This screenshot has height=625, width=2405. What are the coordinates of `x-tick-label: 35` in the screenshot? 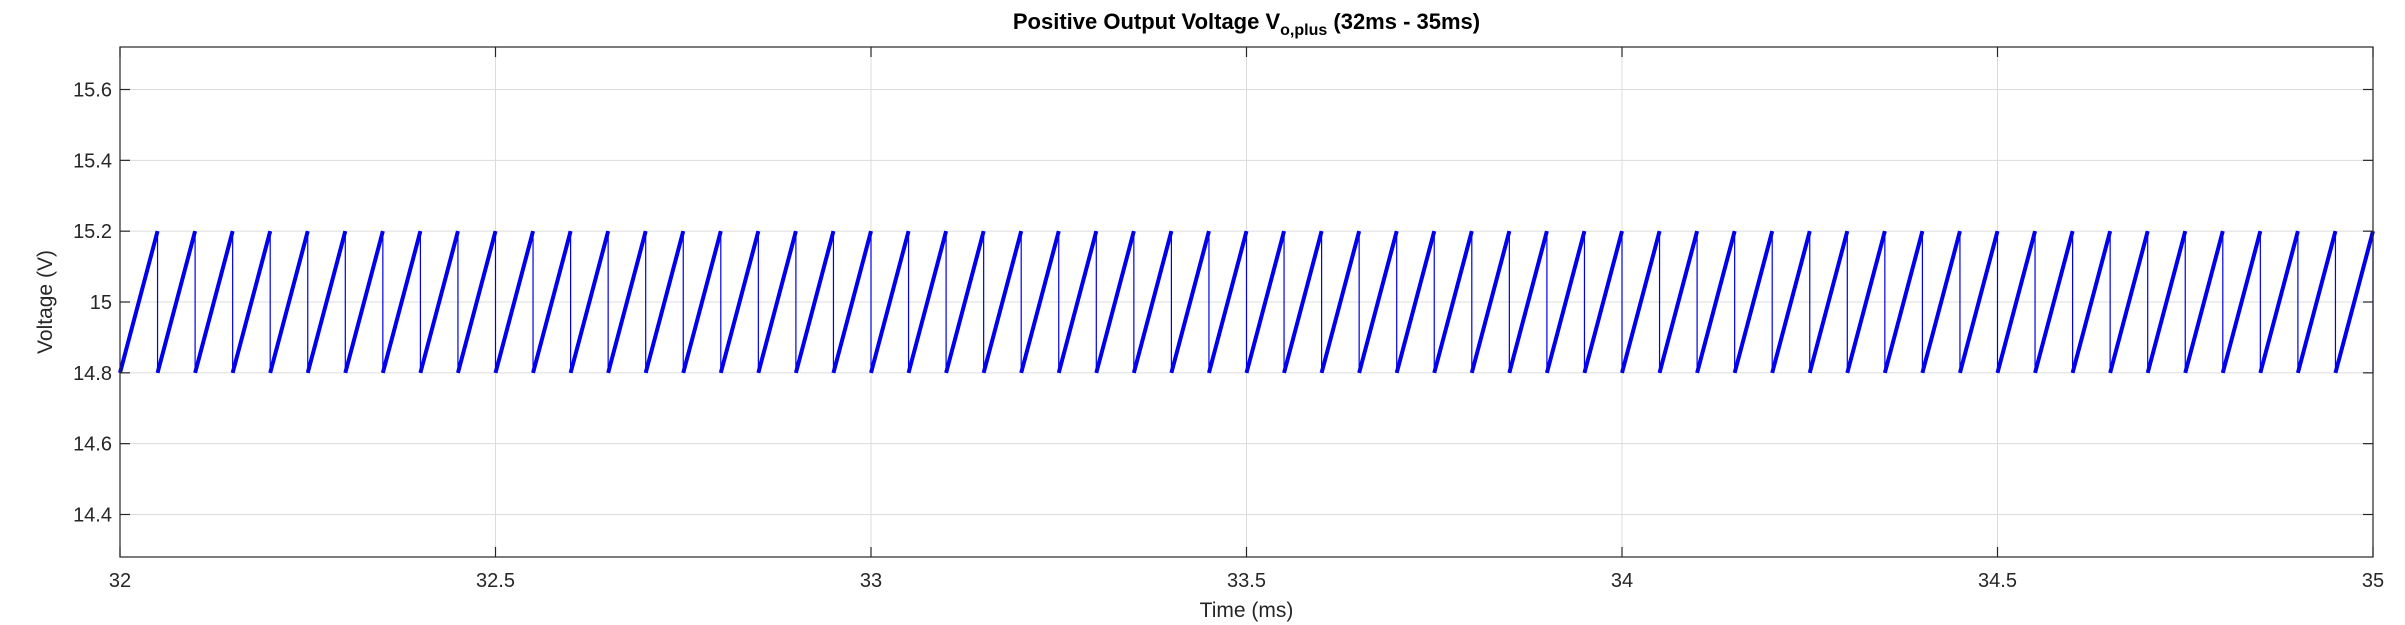 It's located at (2373, 581).